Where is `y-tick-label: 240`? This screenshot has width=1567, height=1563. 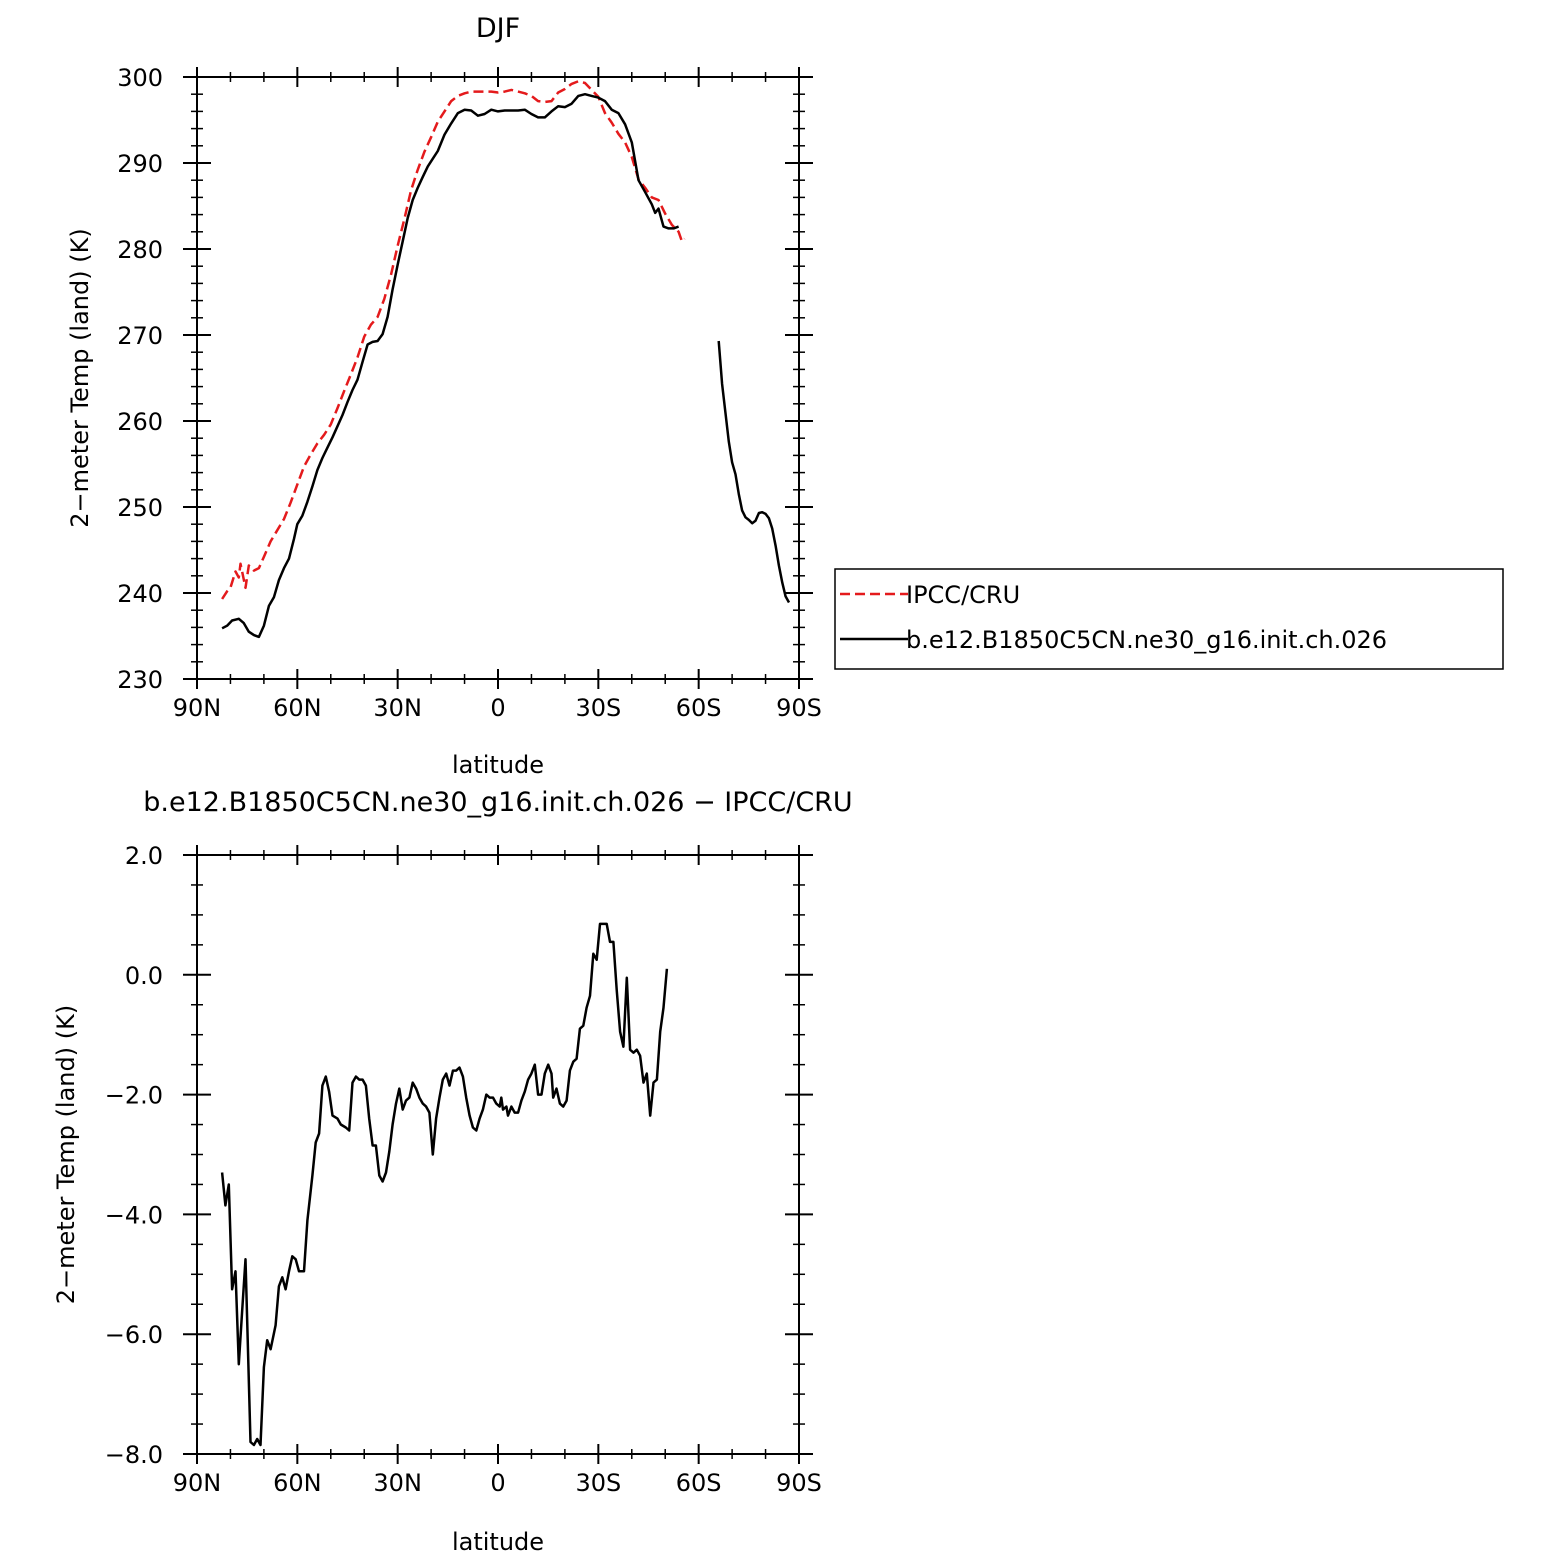
y-tick-label: 240 is located at coordinates (140, 594).